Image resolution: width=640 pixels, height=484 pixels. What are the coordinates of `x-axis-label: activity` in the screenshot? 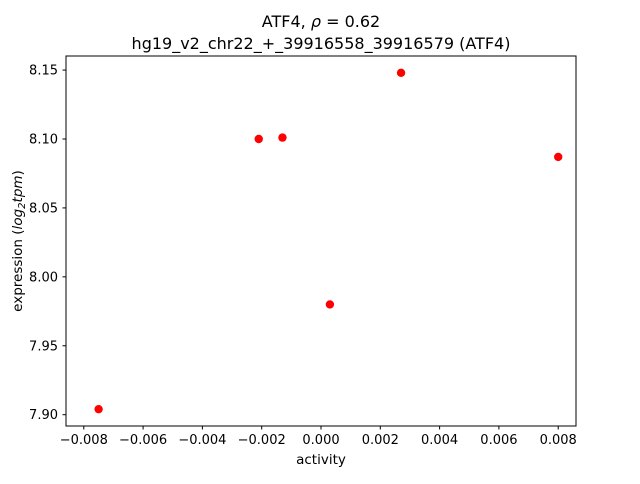 It's located at (321, 460).